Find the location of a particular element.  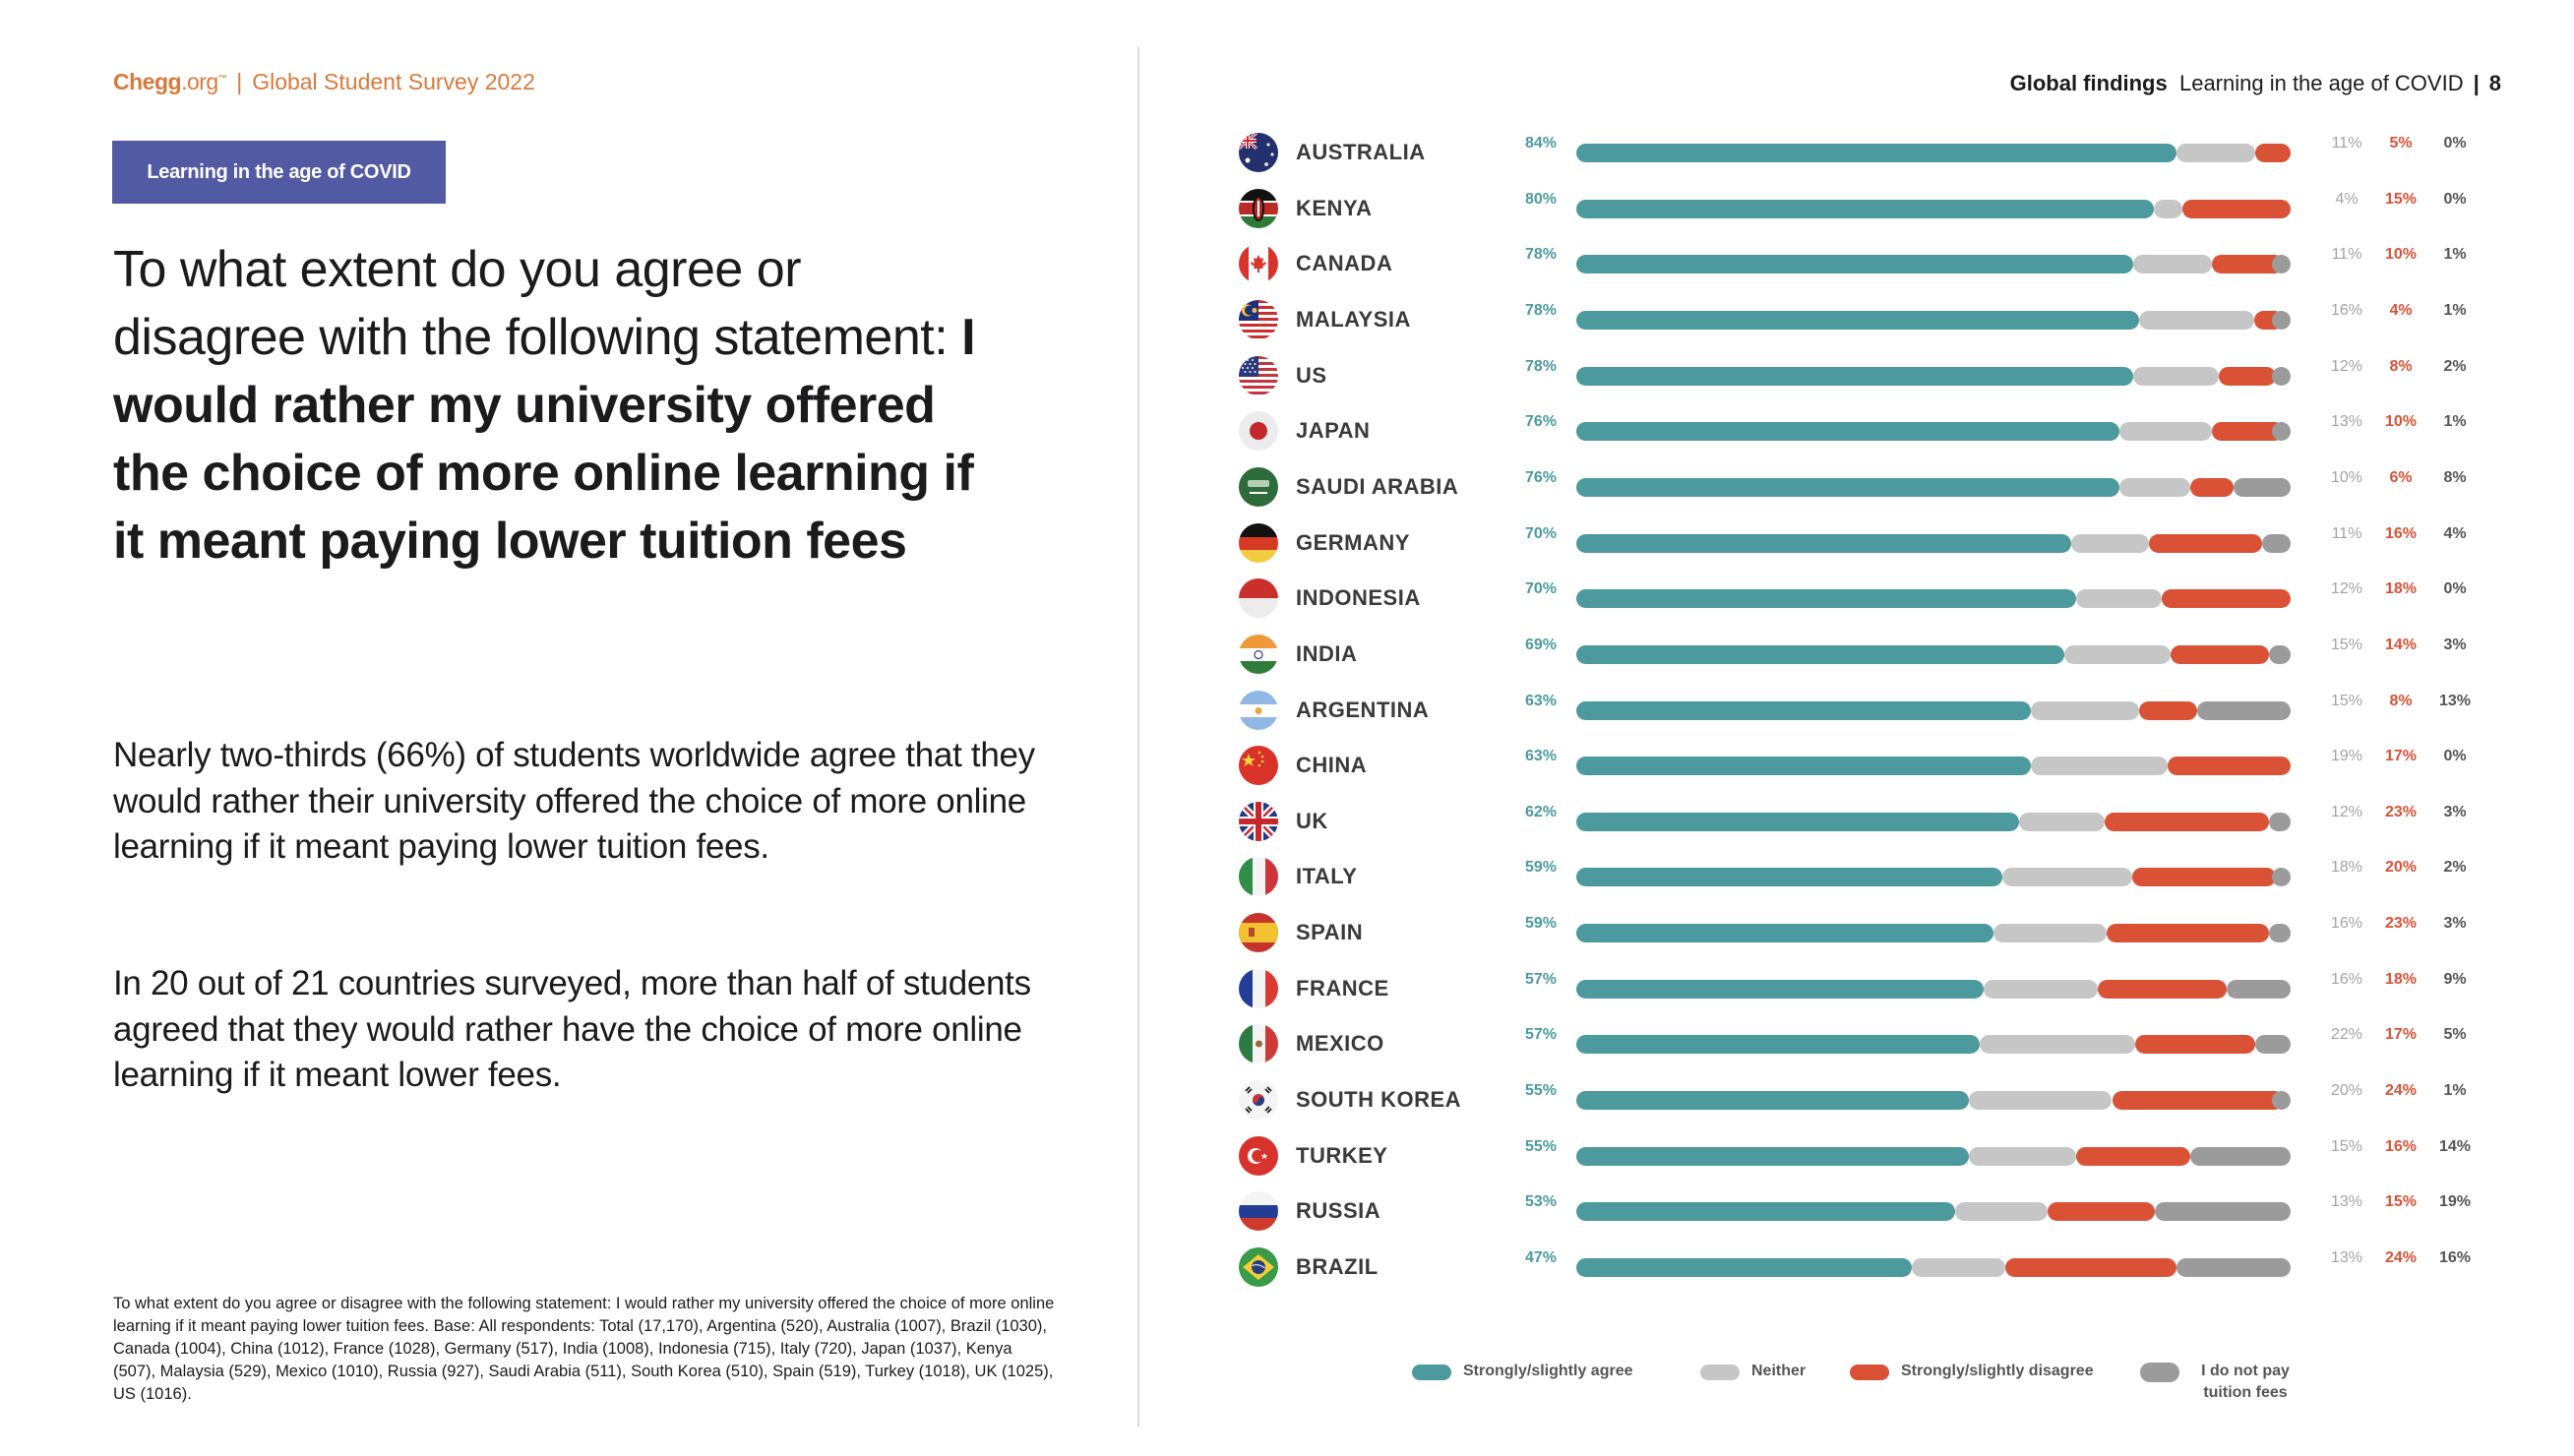

india-flag-icon is located at coordinates (1259, 654).